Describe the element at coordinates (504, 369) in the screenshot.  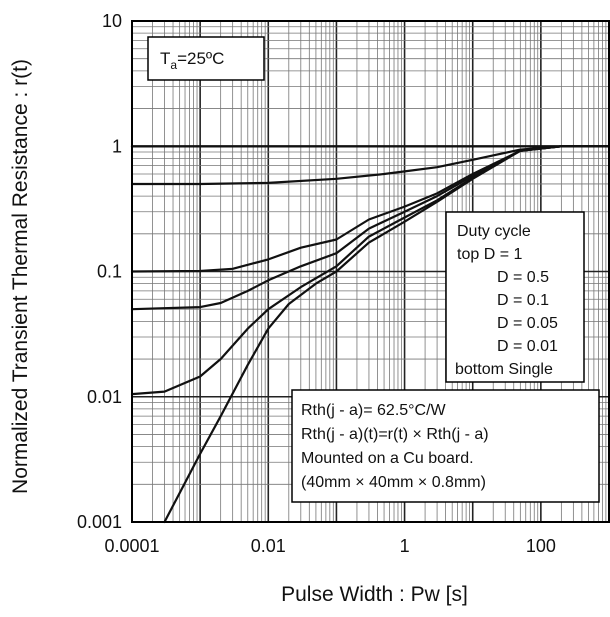
I see `legend-entry-single: bottom Single` at that location.